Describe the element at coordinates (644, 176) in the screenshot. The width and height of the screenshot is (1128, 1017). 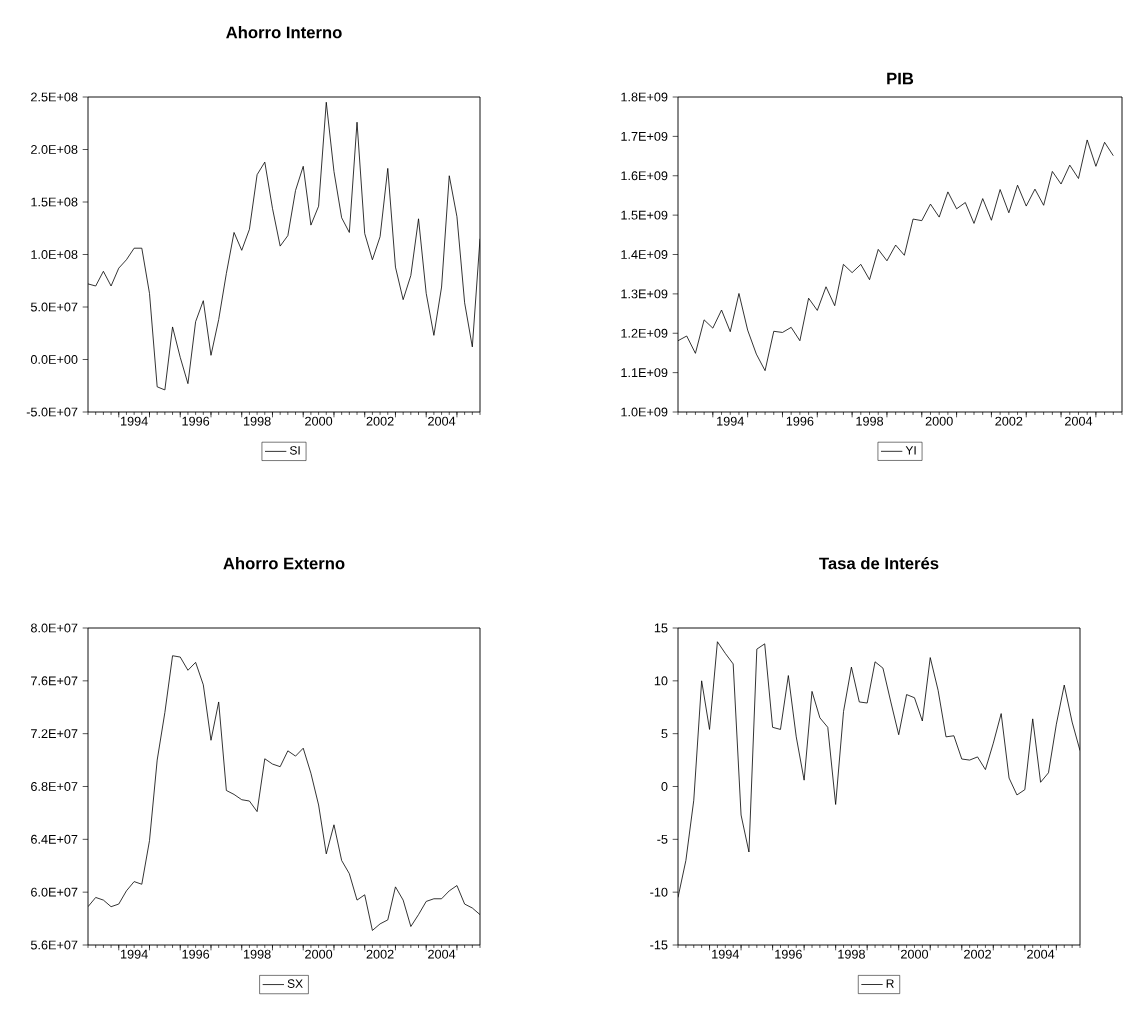
I see `y-tick-label: 1.6E+09` at that location.